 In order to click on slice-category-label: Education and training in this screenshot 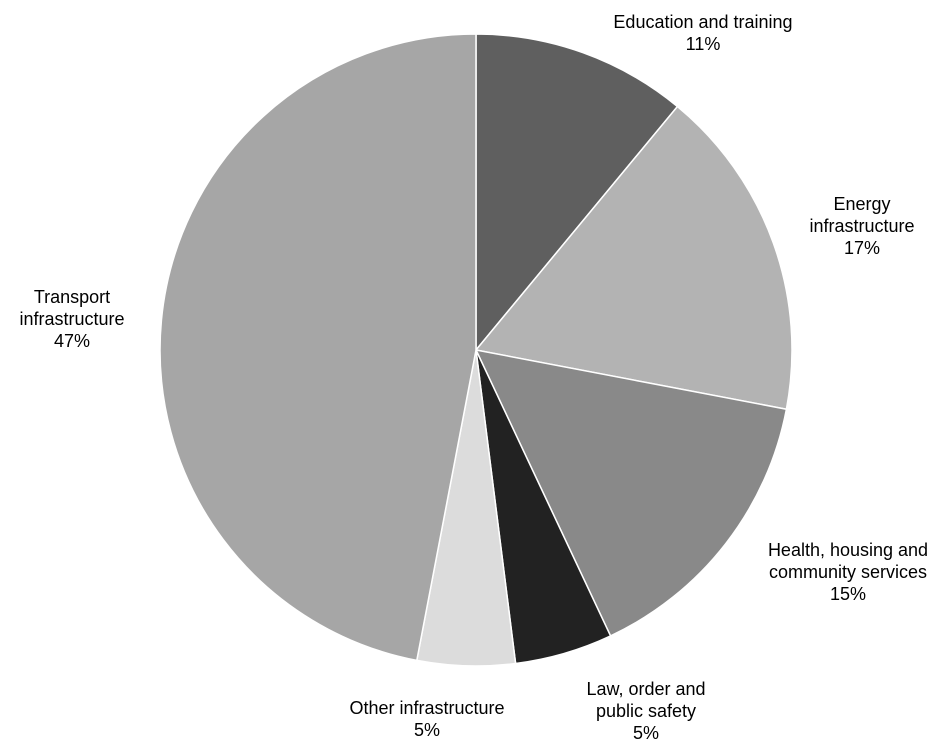, I will do `click(702, 22)`.